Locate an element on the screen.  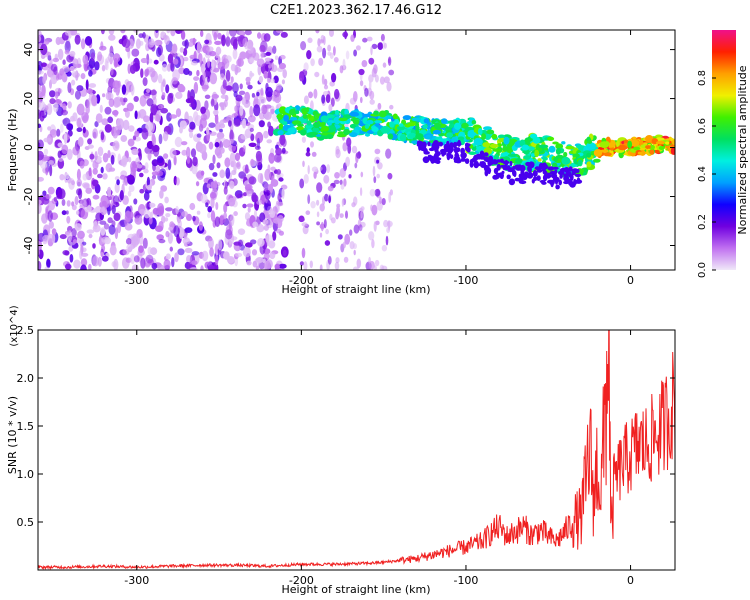
x-tick-label: -300 is located at coordinates (136, 280).